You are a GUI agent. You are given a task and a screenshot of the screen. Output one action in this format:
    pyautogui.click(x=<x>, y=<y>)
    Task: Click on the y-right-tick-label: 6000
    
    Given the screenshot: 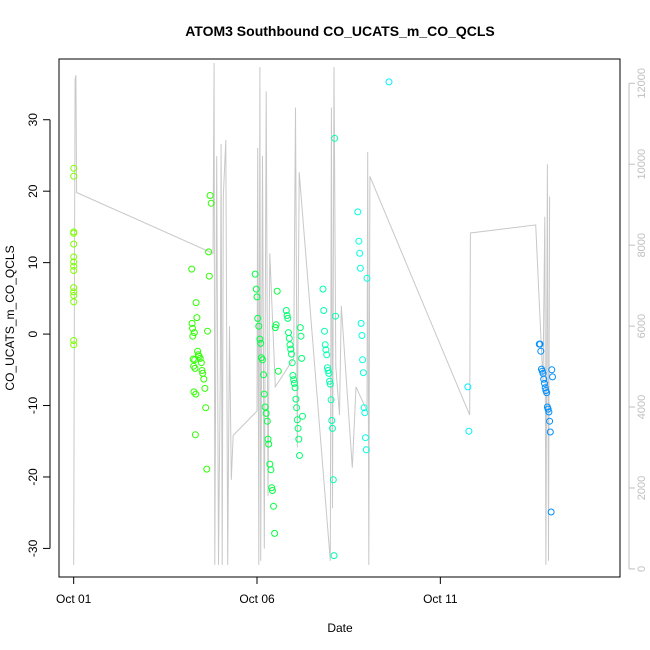 What is the action you would take?
    pyautogui.click(x=642, y=326)
    